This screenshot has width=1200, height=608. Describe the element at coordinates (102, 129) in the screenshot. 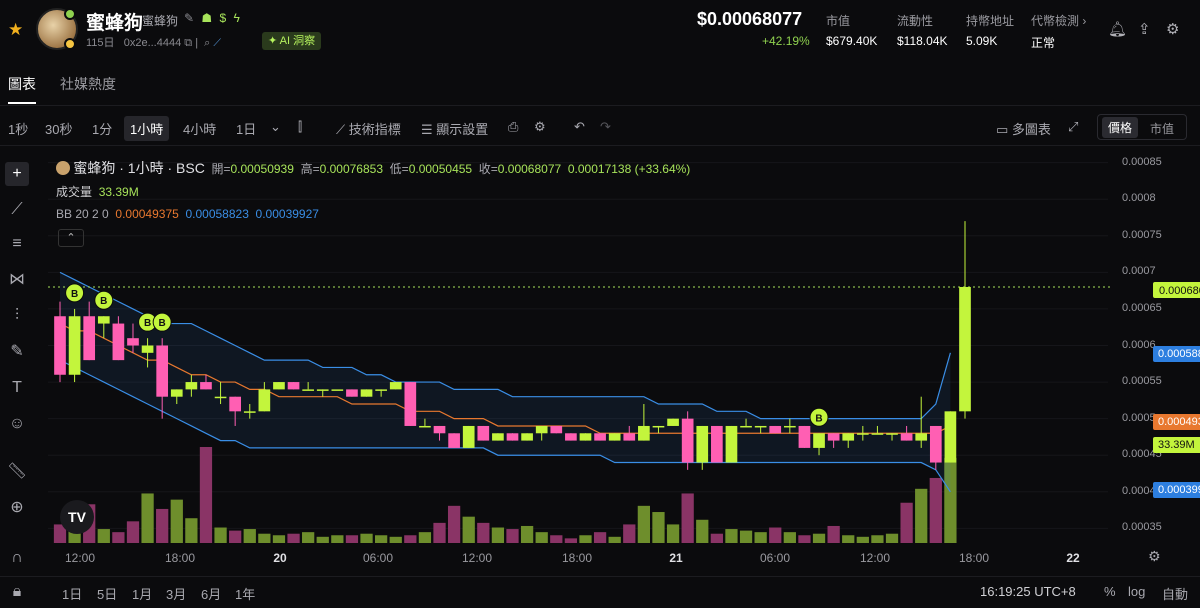

I see `interval-1m: 1分` at that location.